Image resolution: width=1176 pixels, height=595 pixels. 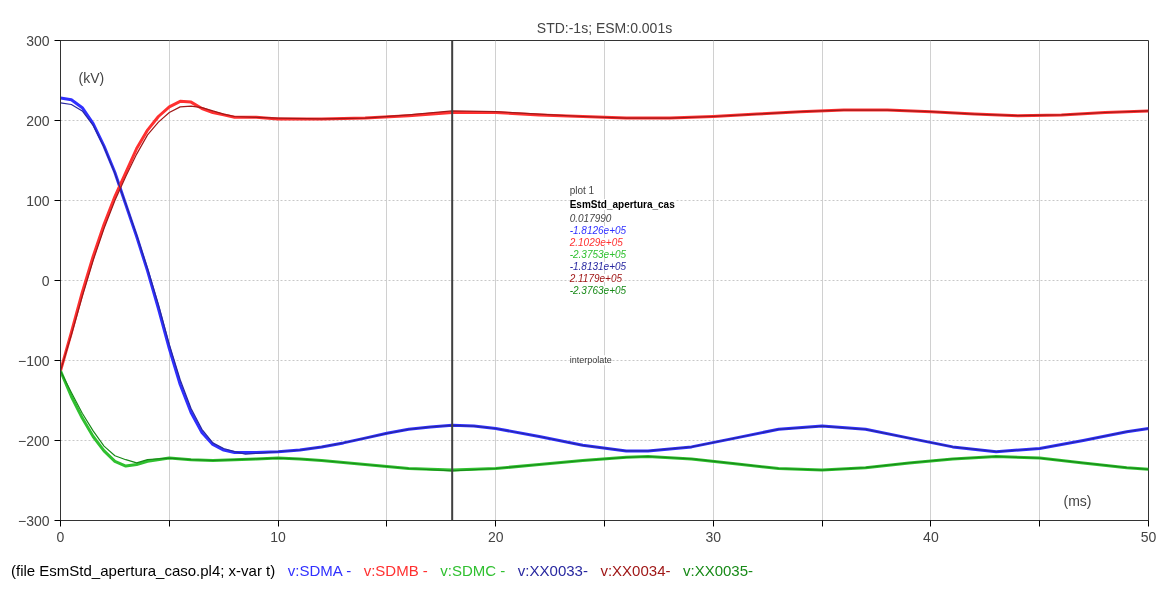 What do you see at coordinates (495, 536) in the screenshot?
I see `x-tick-label: 20` at bounding box center [495, 536].